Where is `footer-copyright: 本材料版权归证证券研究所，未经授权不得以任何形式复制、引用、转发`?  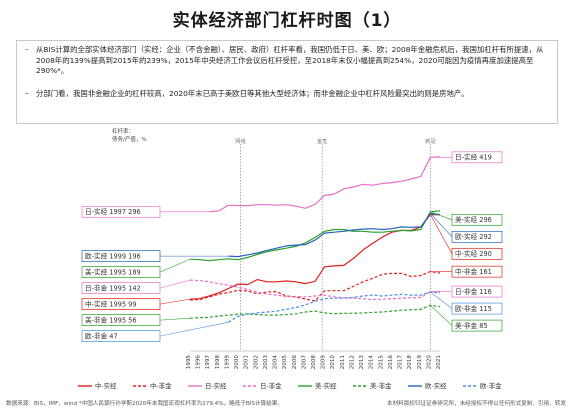 footer-copyright: 本材料版权归证证券研究所，未经授权不得以任何形式复制、引用、转发 is located at coordinates (476, 404).